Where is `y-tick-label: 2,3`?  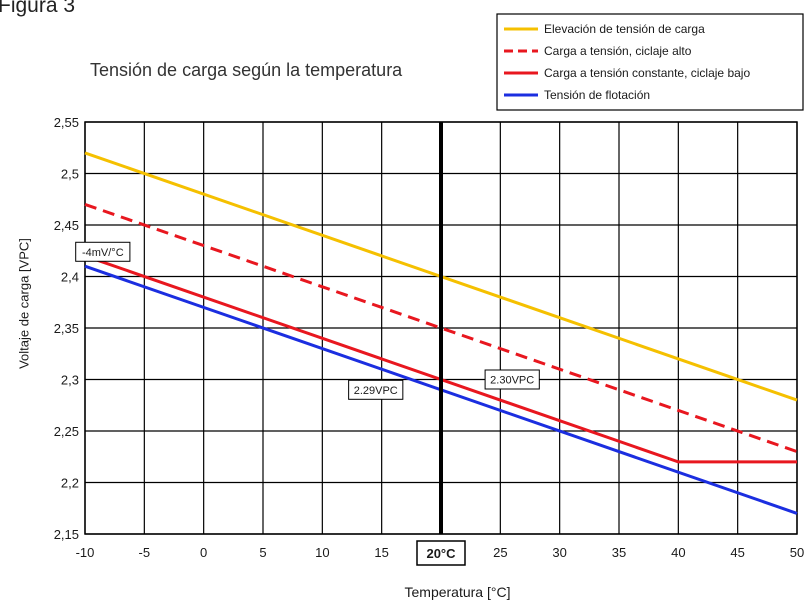
y-tick-label: 2,3 is located at coordinates (70, 380).